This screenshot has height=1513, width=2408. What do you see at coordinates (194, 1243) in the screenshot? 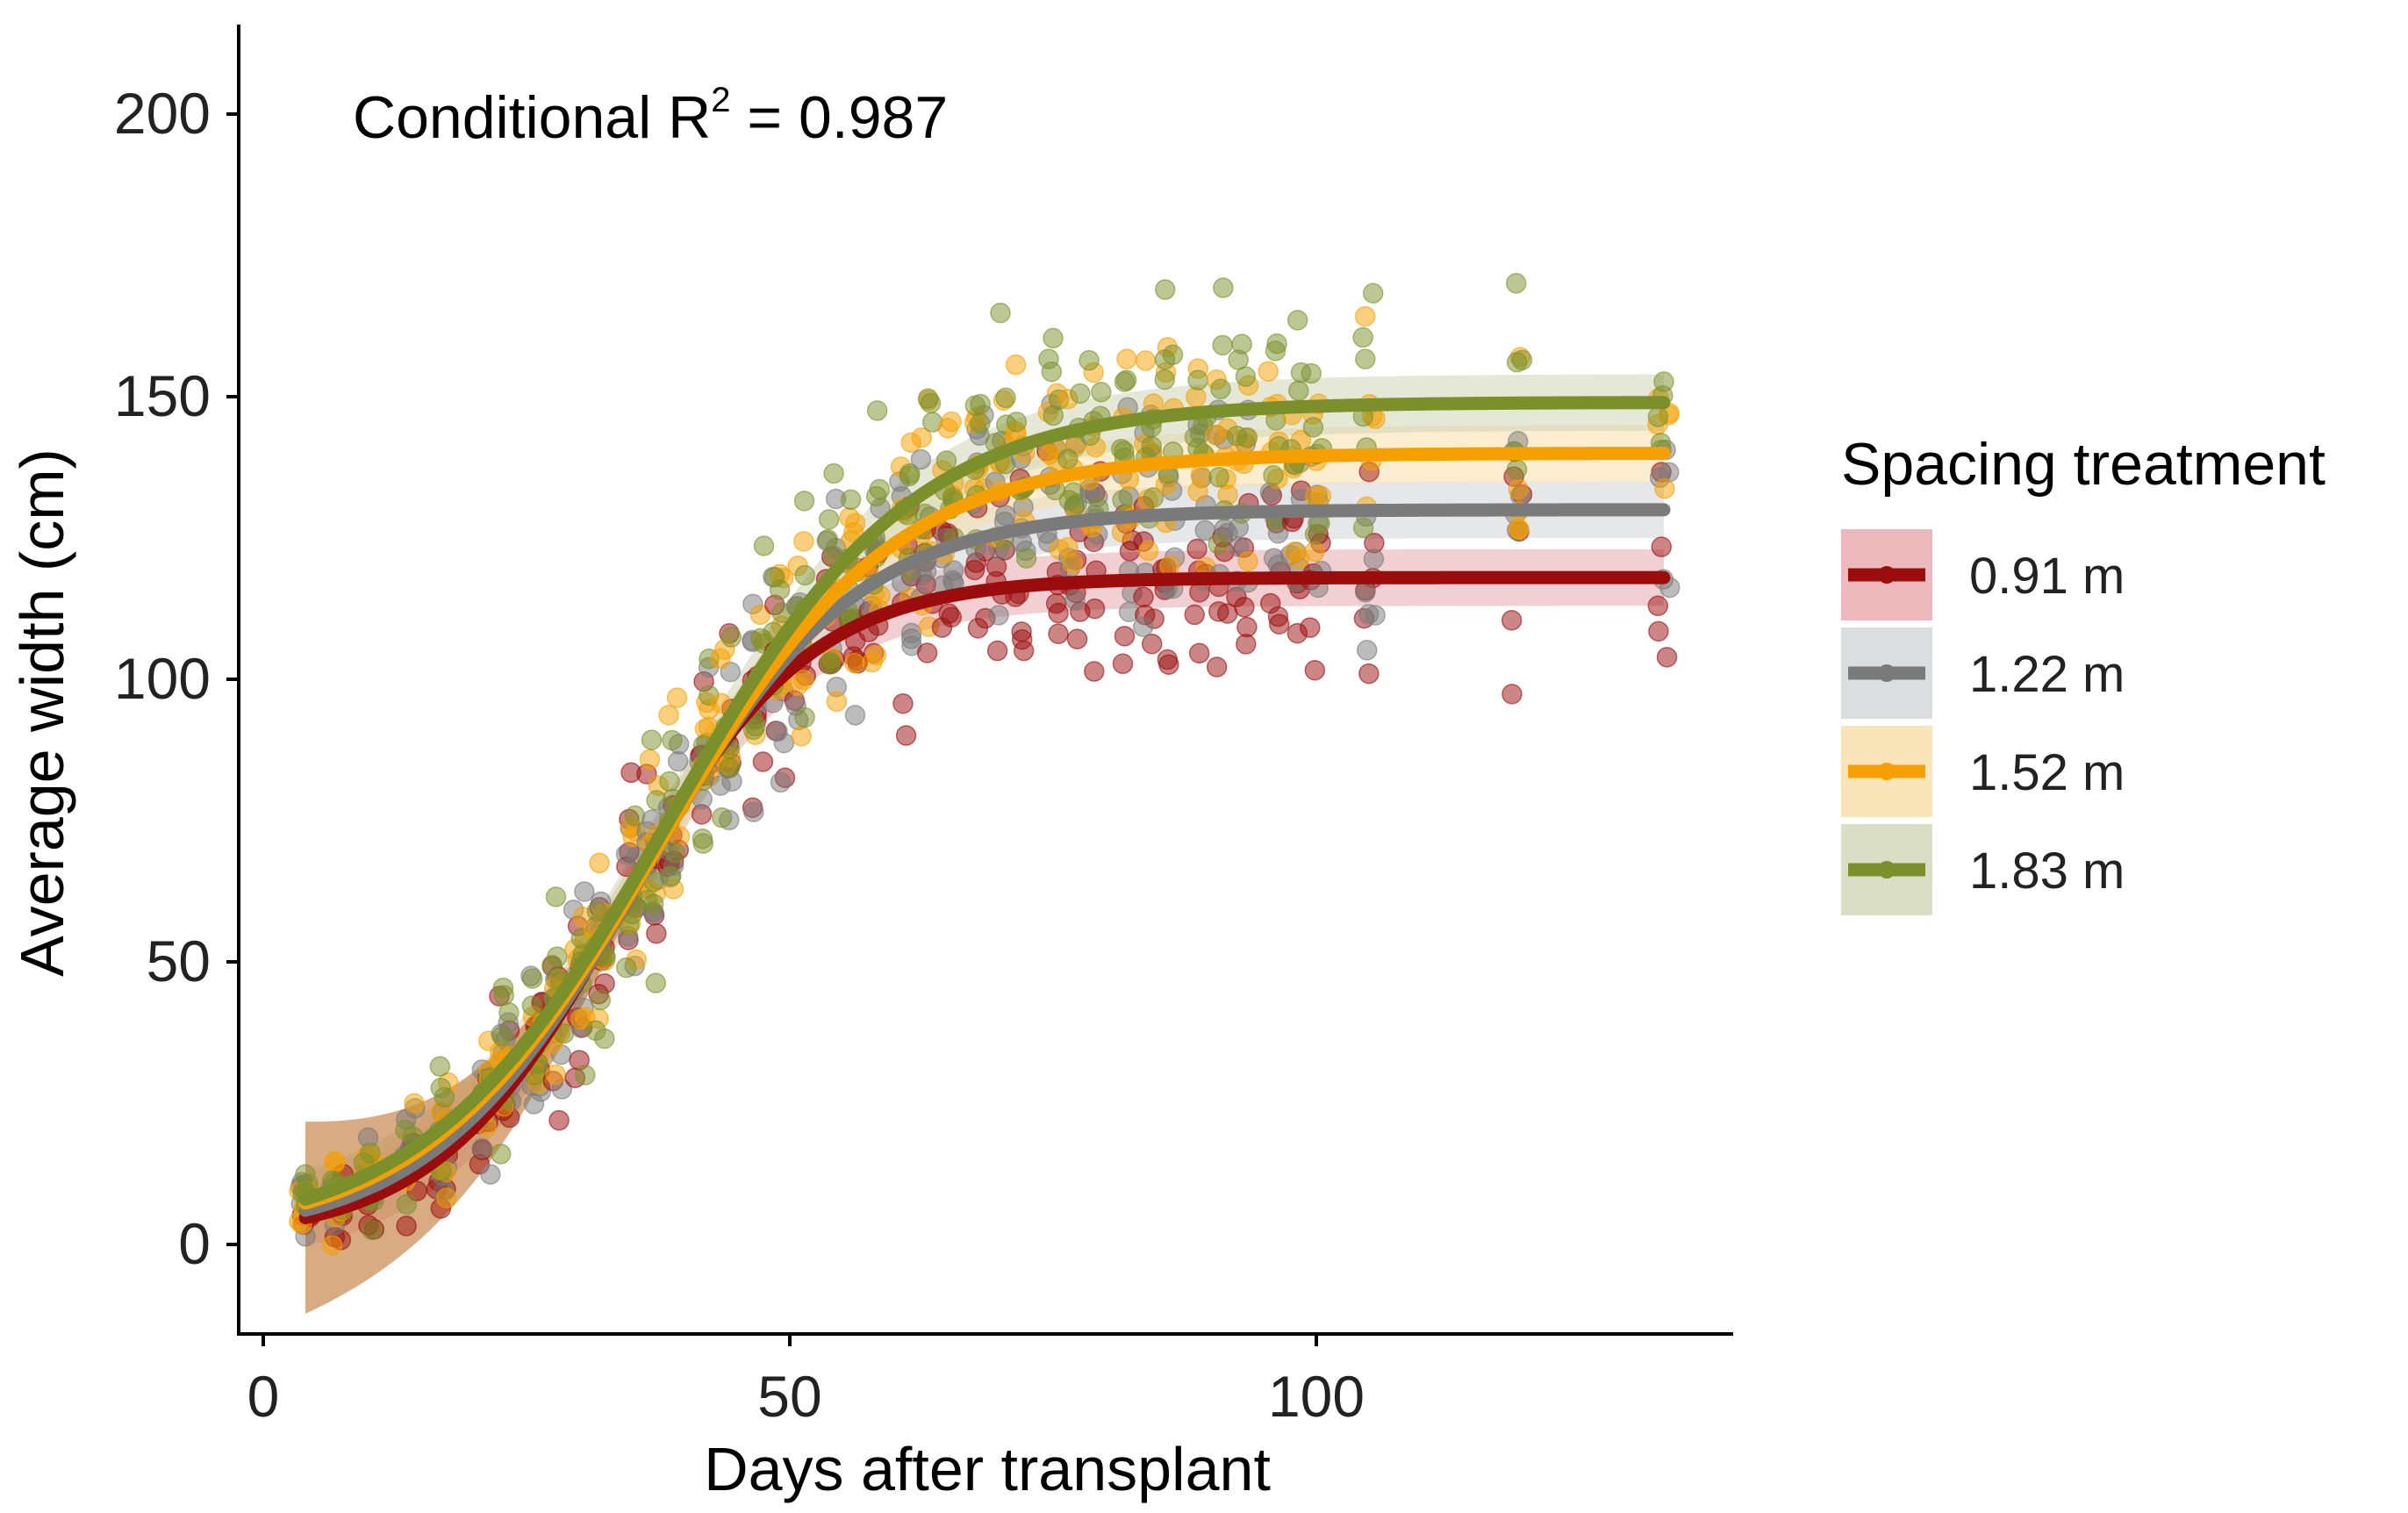
I see `y-tick-label: 0` at bounding box center [194, 1243].